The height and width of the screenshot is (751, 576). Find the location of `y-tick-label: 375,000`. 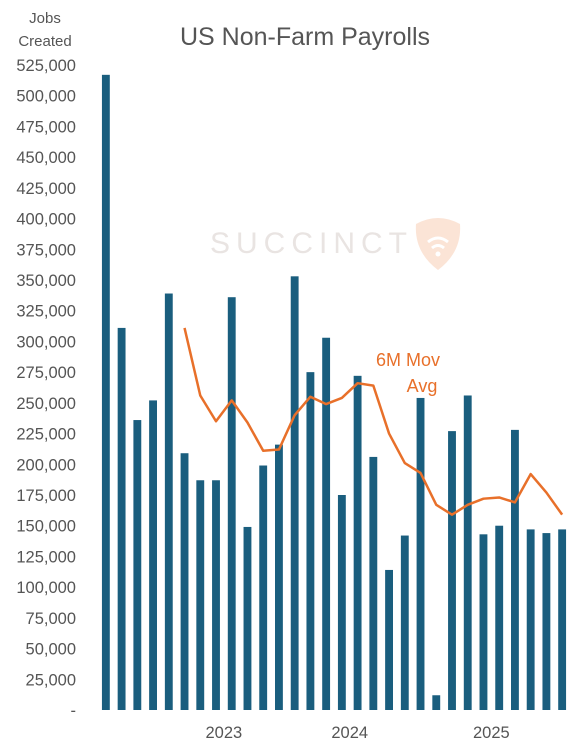

y-tick-label: 375,000 is located at coordinates (46, 250).